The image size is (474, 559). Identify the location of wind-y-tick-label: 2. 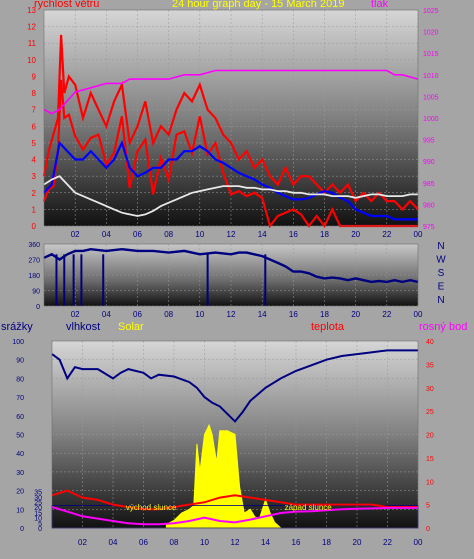
(34, 193).